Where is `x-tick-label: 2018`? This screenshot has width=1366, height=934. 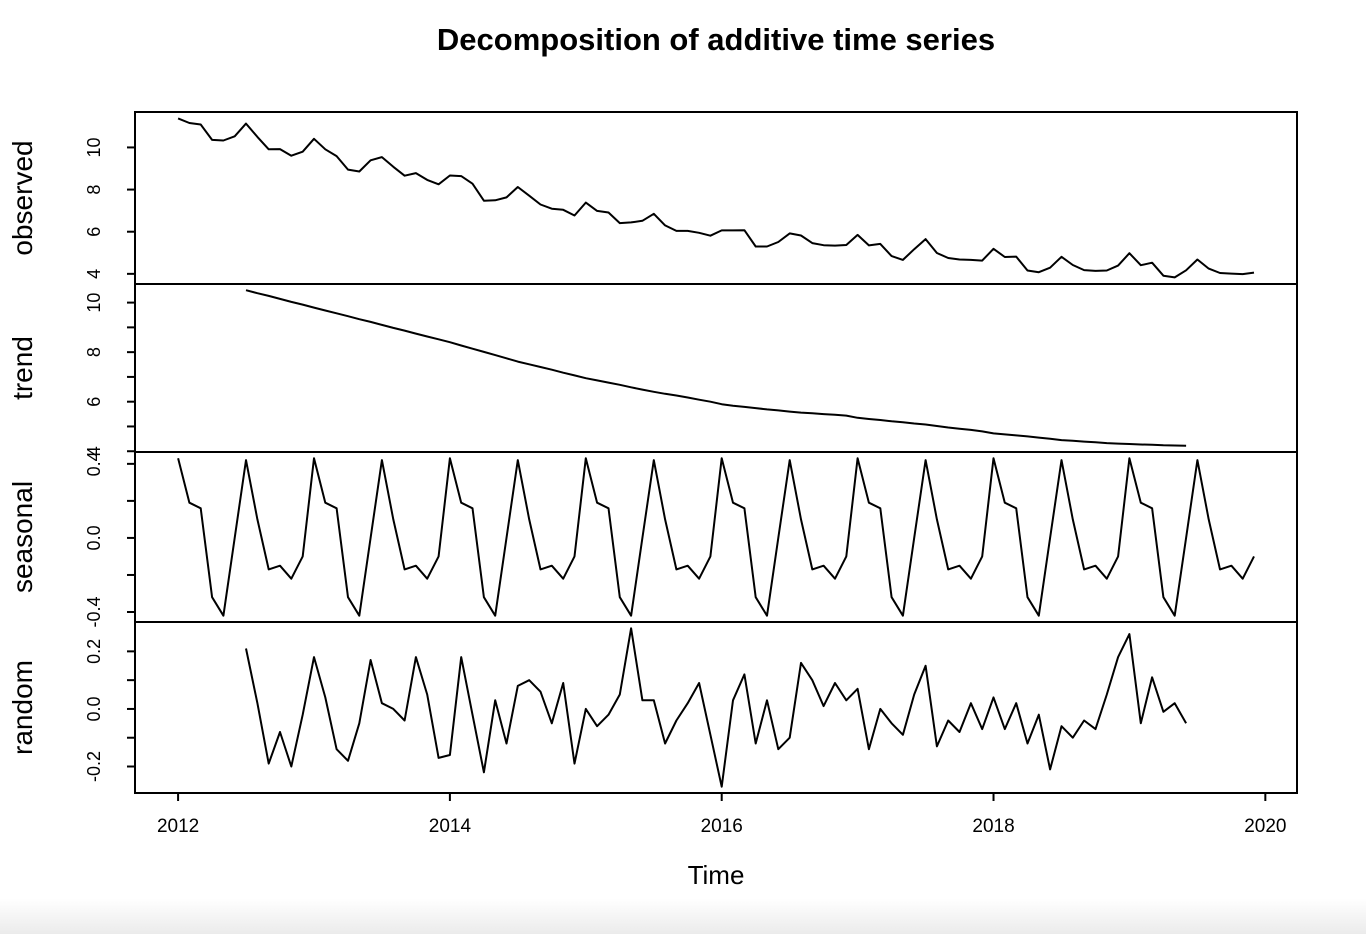 x-tick-label: 2018 is located at coordinates (993, 826).